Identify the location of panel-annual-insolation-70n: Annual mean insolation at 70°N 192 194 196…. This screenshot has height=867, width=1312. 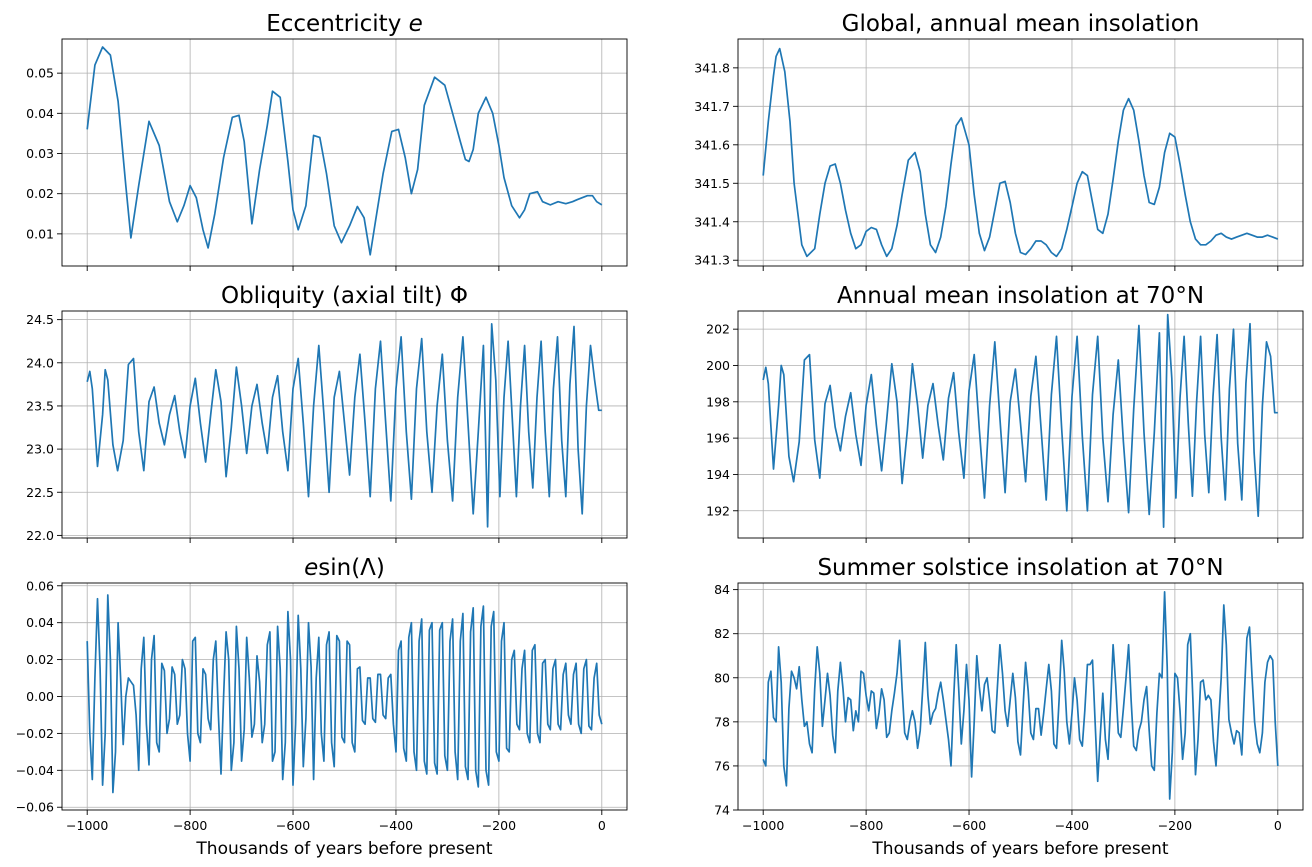
(1005, 413).